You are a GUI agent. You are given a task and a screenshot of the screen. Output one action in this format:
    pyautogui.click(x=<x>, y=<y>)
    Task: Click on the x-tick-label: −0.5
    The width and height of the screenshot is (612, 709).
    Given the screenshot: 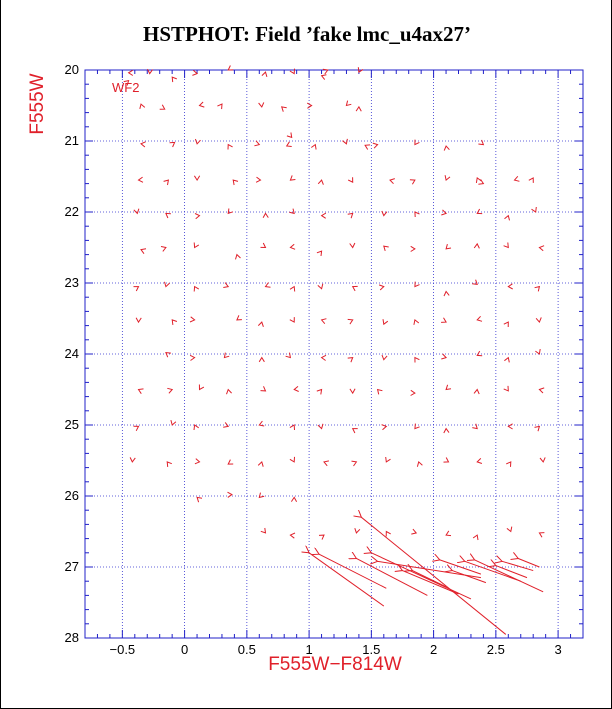 What is the action you would take?
    pyautogui.click(x=123, y=649)
    